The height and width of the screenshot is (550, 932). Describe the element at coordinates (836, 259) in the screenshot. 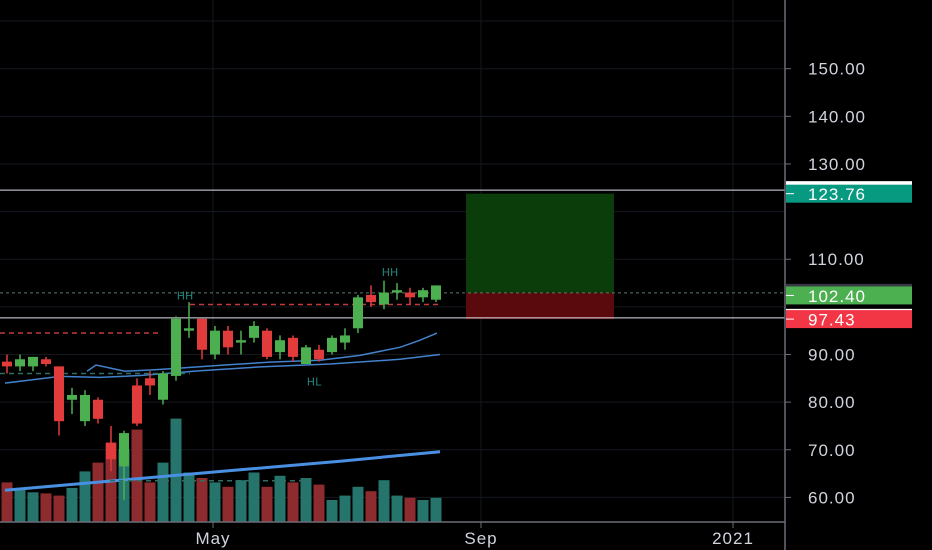

I see `price-tick-label: 110.00` at that location.